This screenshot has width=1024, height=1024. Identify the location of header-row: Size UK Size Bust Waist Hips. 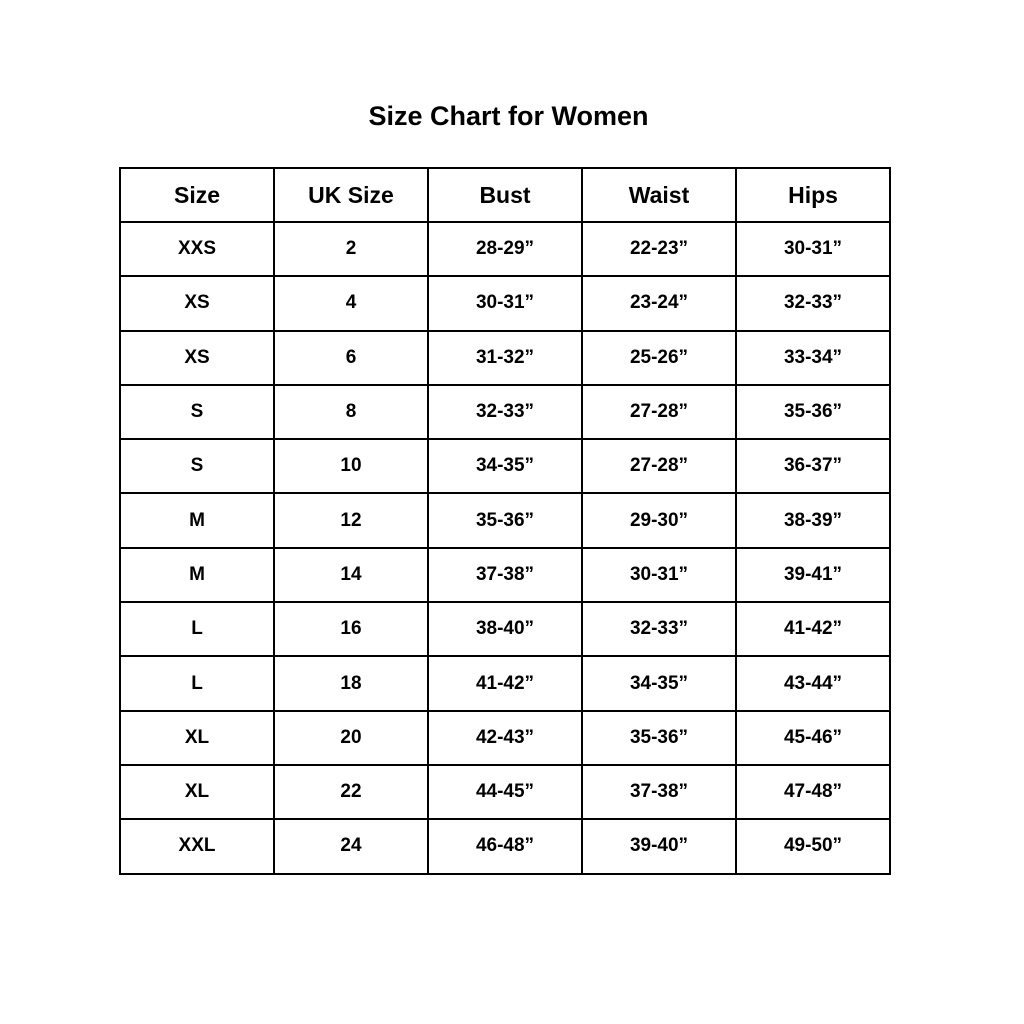
(505, 195).